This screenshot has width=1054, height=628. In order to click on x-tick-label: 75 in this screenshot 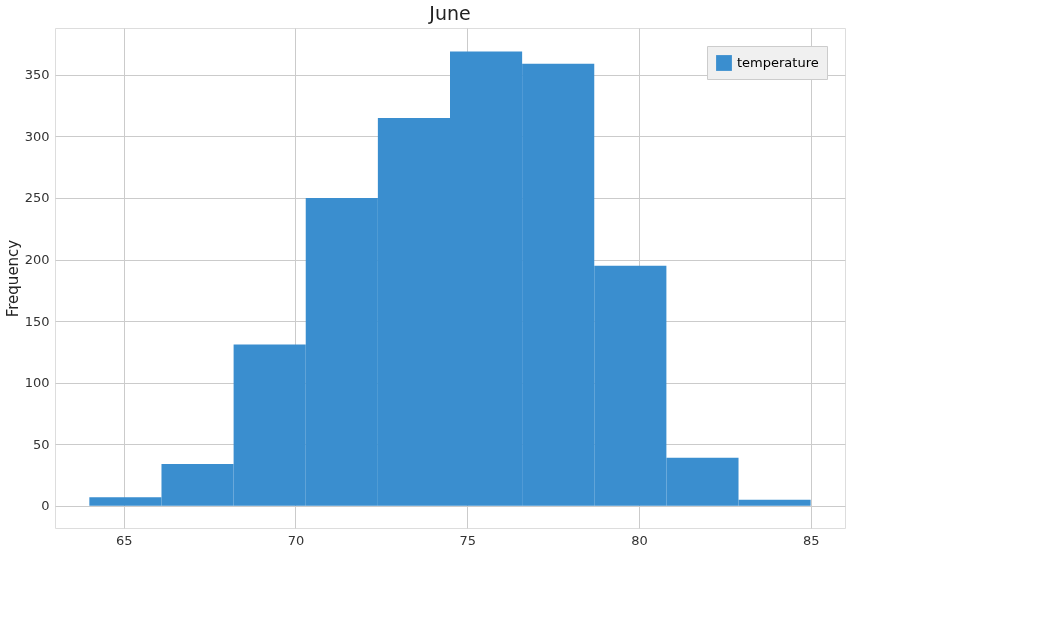, I will do `click(467, 540)`.